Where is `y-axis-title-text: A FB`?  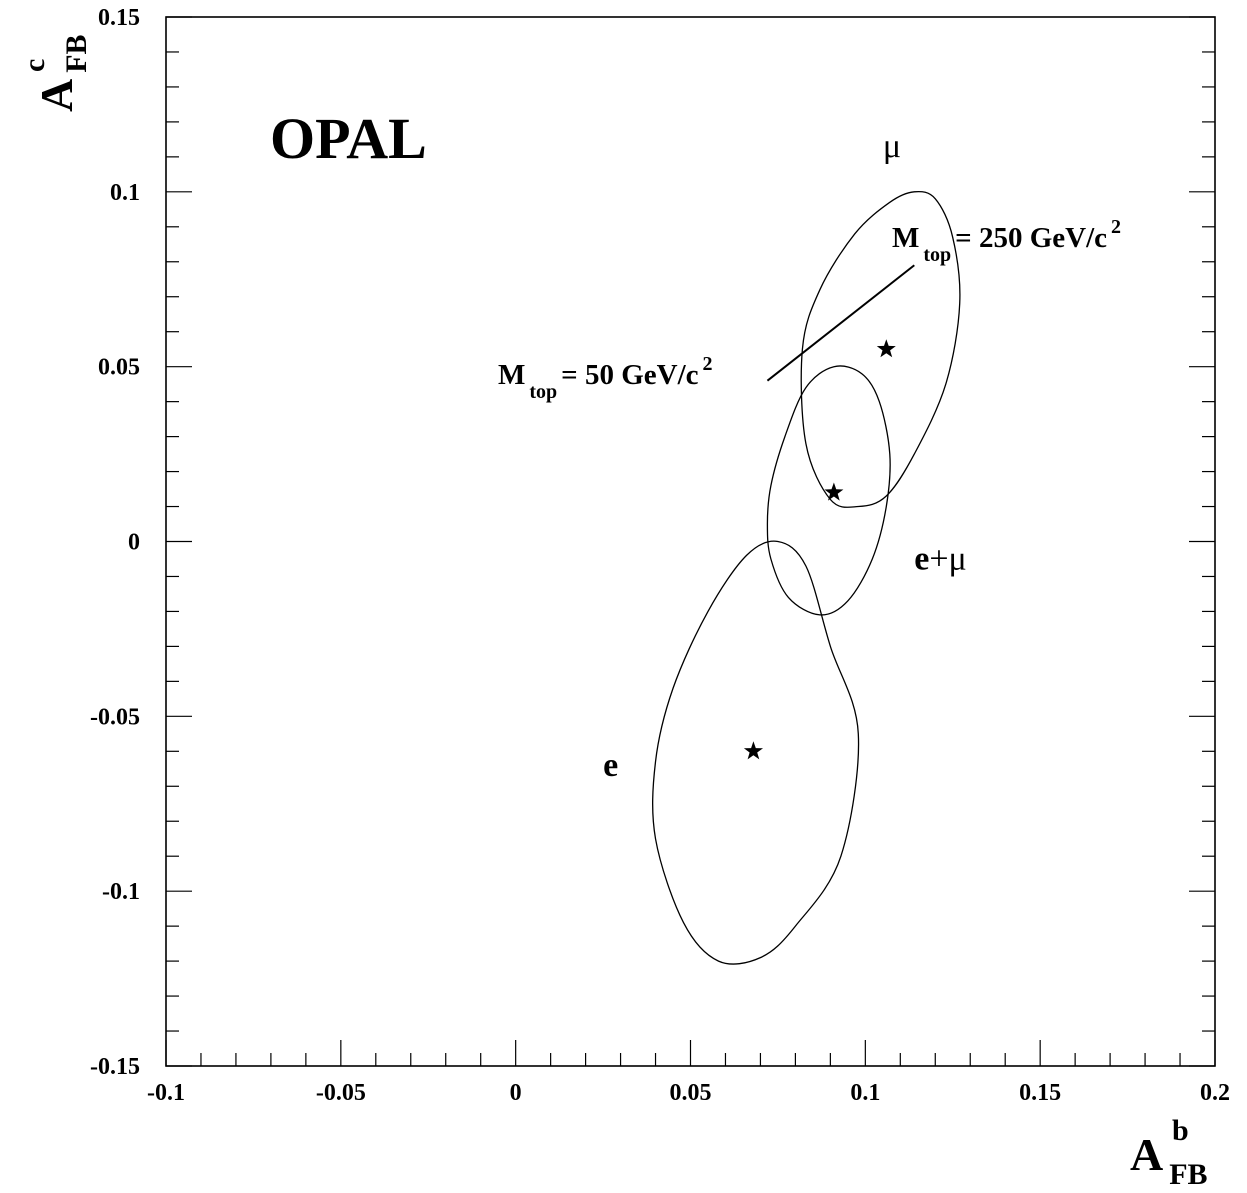 y-axis-title-text: A FB is located at coordinates (62, 73).